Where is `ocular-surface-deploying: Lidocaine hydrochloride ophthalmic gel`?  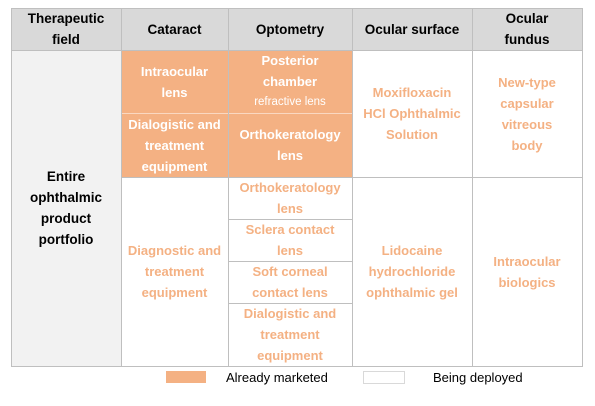
ocular-surface-deploying: Lidocaine hydrochloride ophthalmic gel is located at coordinates (412, 271).